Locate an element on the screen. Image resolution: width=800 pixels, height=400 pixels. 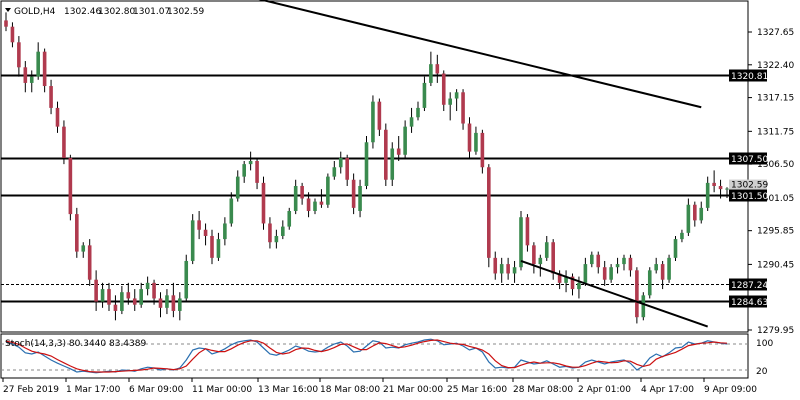
level-label-2: 1301.50 is located at coordinates (749, 197).